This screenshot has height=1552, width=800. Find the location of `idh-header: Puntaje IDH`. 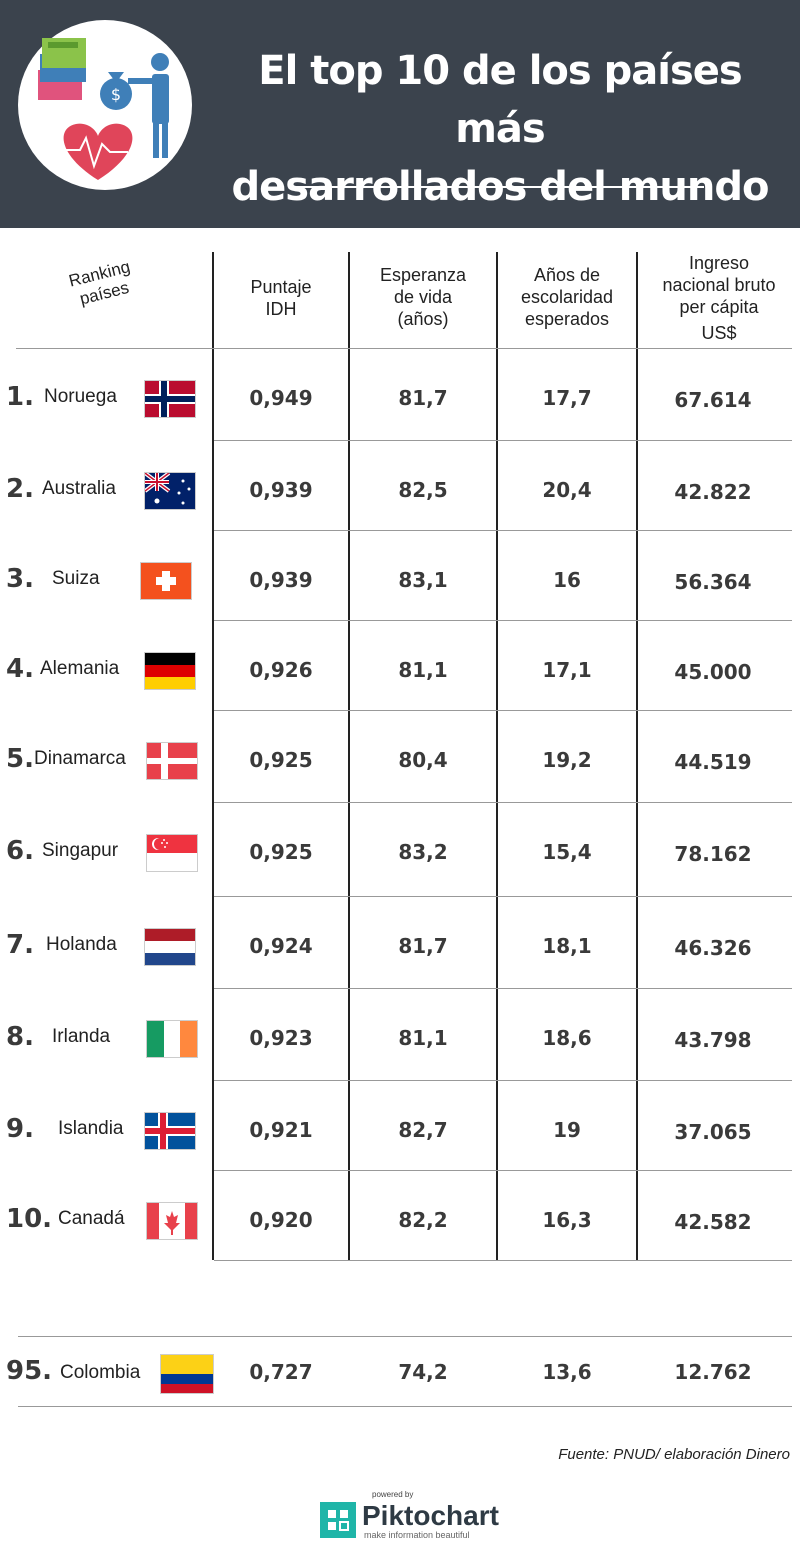

idh-header: Puntaje IDH is located at coordinates (281, 298).